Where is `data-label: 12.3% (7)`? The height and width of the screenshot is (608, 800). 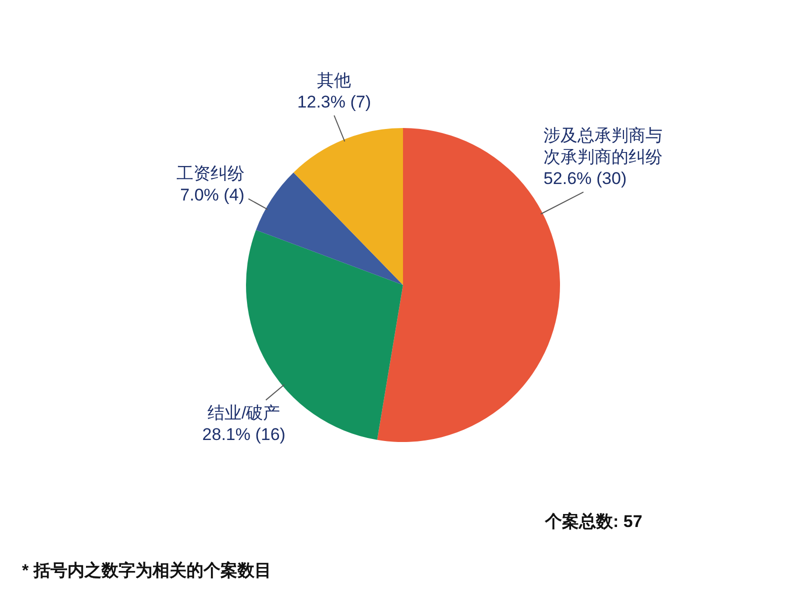
data-label: 12.3% (7) is located at coordinates (334, 102).